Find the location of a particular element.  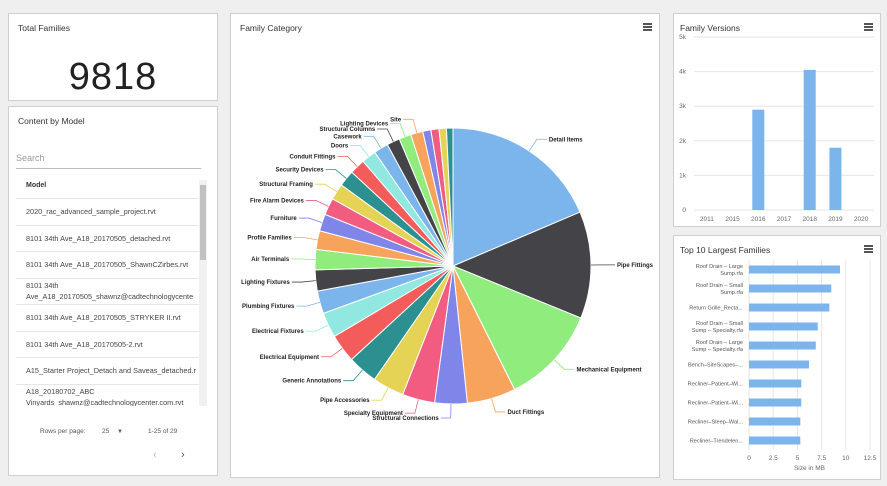

x-axis-title: Size in MB is located at coordinates (809, 468).